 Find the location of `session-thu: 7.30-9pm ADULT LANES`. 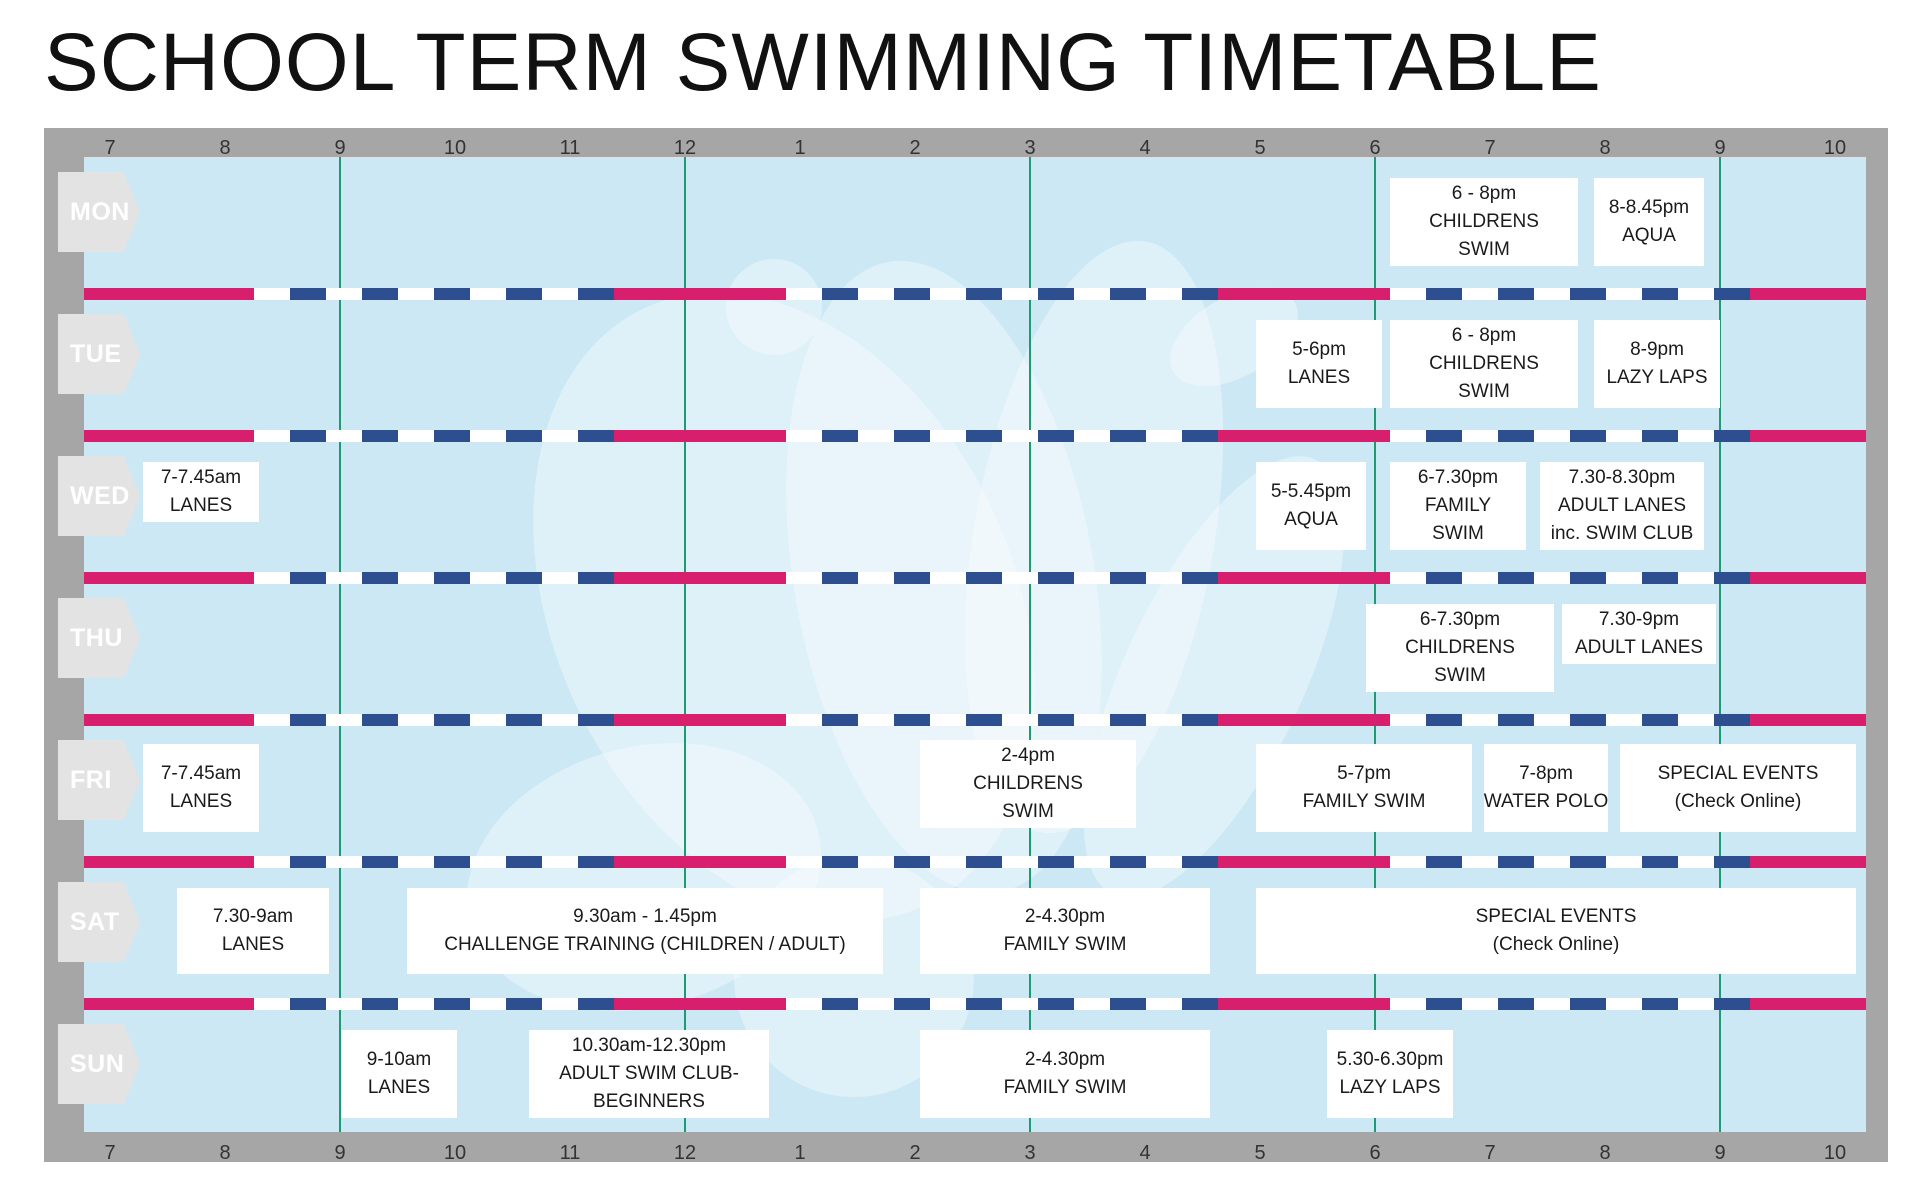

session-thu: 7.30-9pm ADULT LANES is located at coordinates (1639, 634).